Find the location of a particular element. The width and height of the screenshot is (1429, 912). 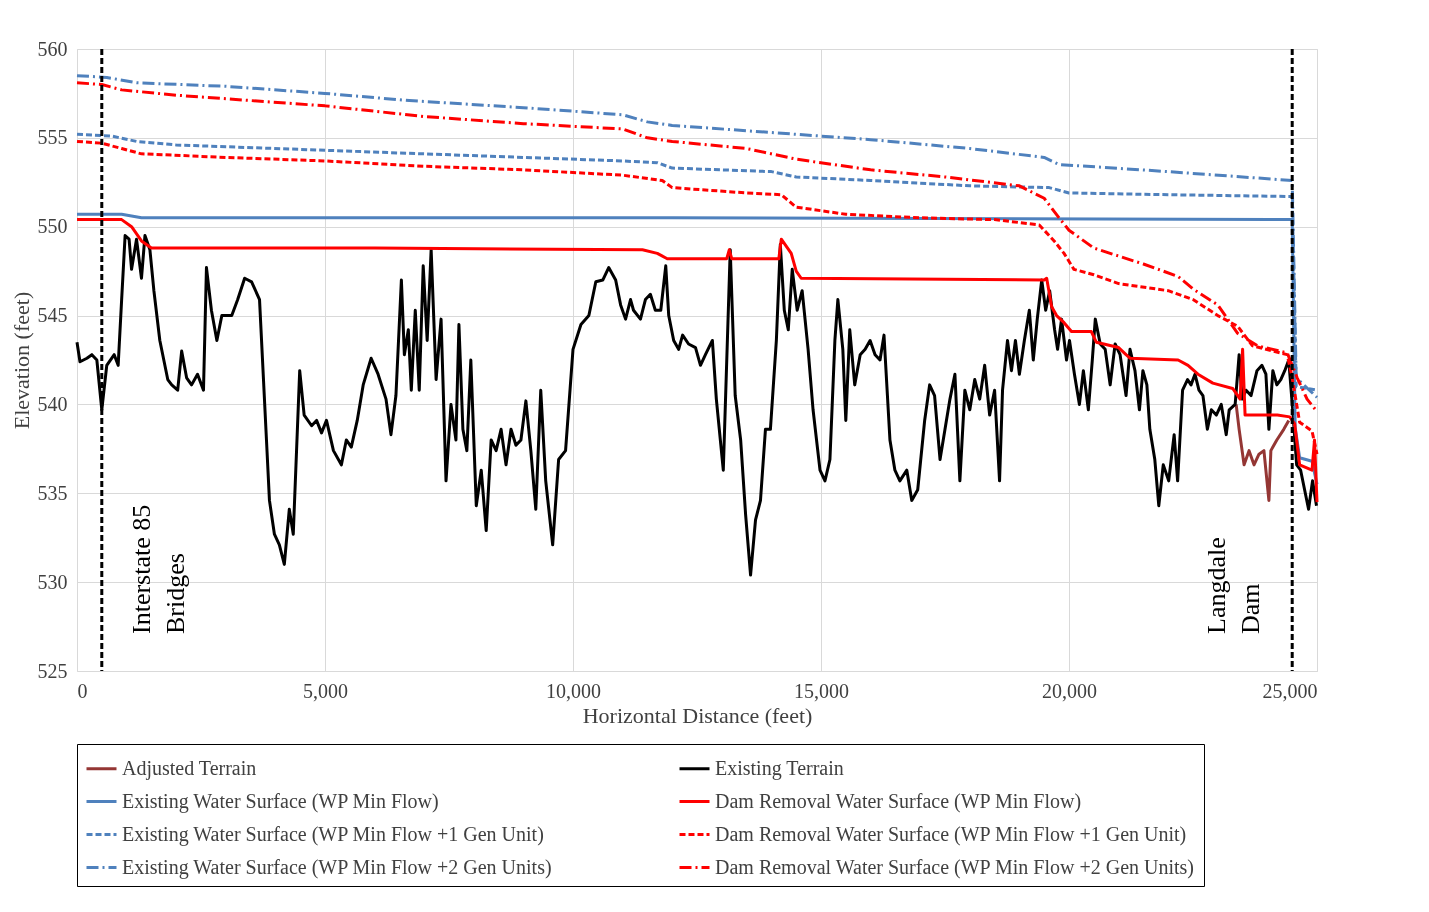

legend-label: Adjusted Terrain is located at coordinates (189, 768).